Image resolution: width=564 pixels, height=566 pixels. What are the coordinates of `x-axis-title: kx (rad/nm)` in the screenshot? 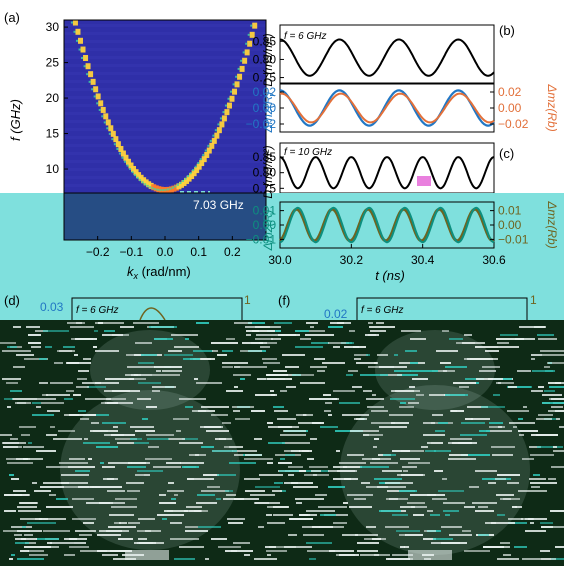 It's located at (159, 272).